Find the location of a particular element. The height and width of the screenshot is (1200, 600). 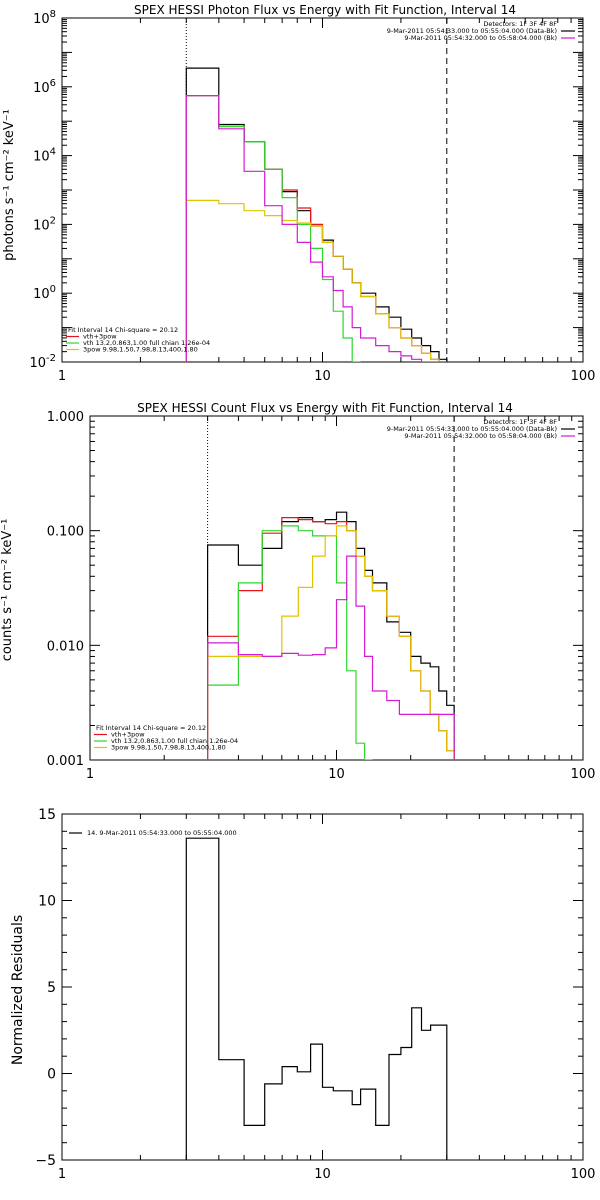

count-flux-ylabel: counts s⁻¹ cm⁻² keV⁻¹ is located at coordinates (7, 590).